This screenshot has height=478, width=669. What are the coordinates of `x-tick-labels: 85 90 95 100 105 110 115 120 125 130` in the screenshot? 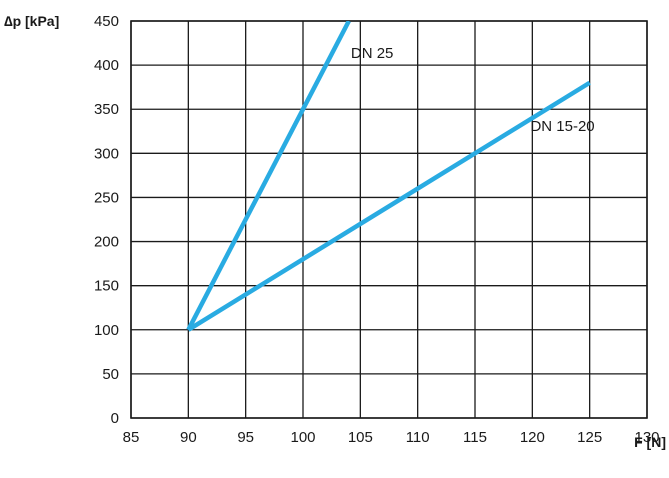 It's located at (391, 437).